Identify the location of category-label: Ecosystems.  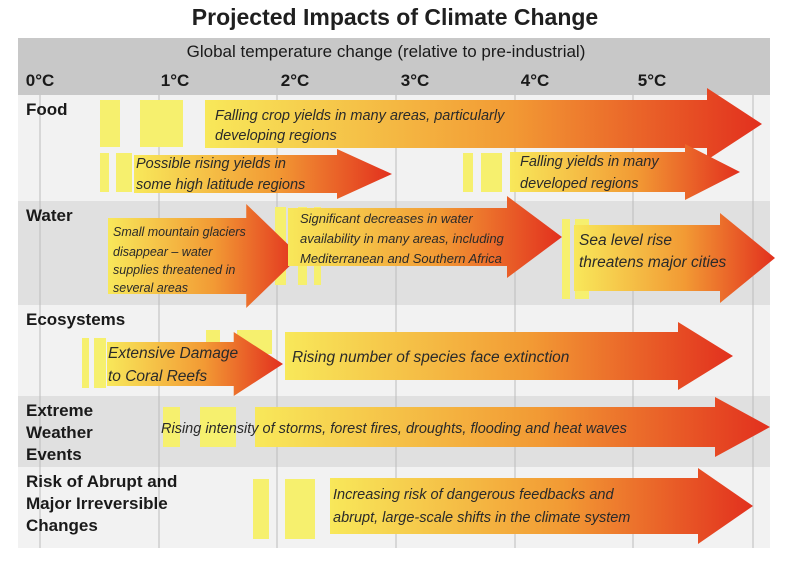
(75, 319).